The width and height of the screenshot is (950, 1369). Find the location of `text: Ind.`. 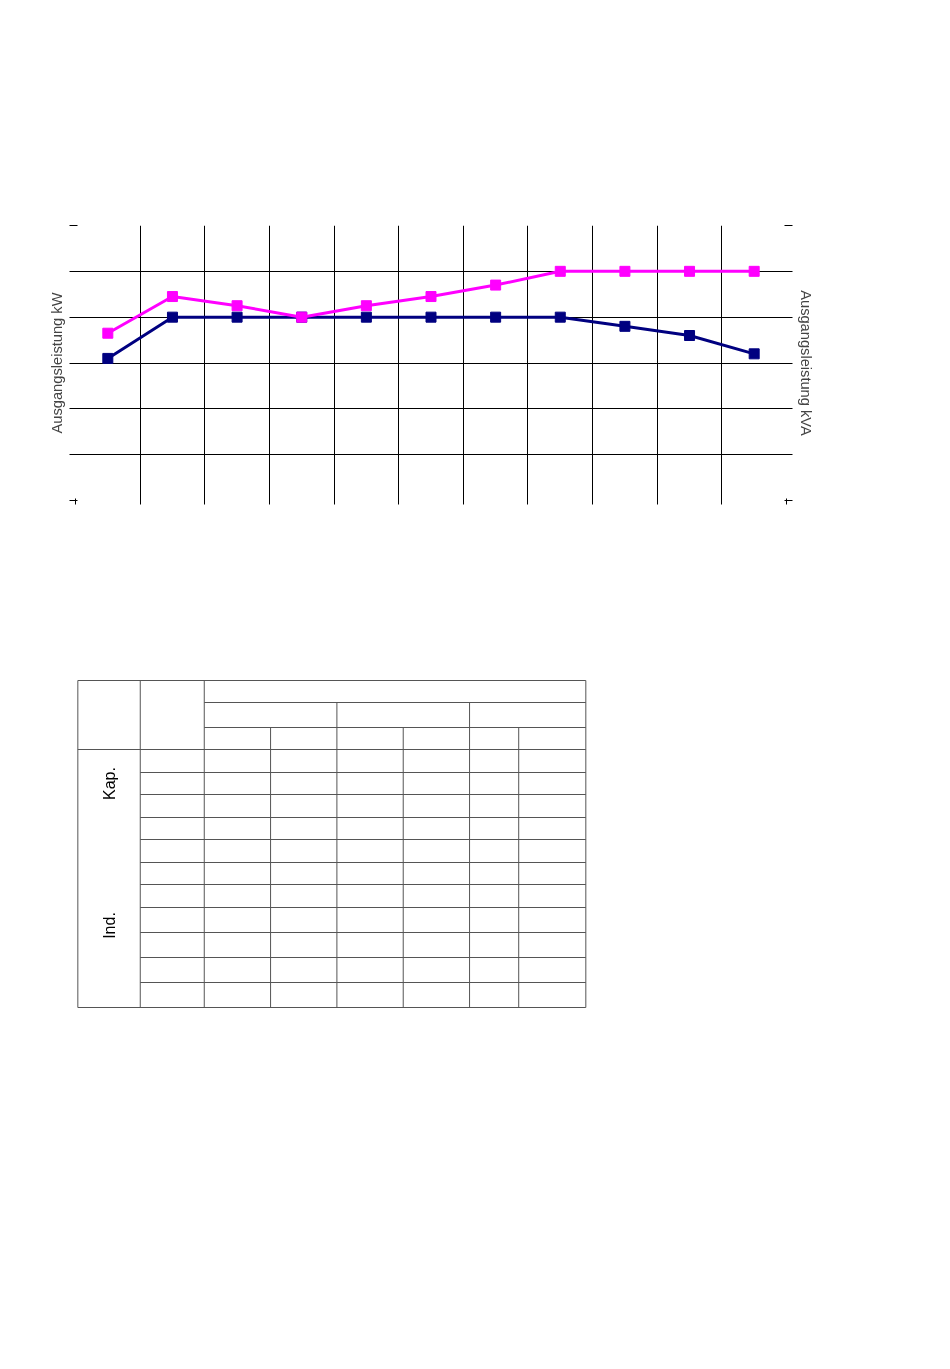

text: Ind. is located at coordinates (109, 925).